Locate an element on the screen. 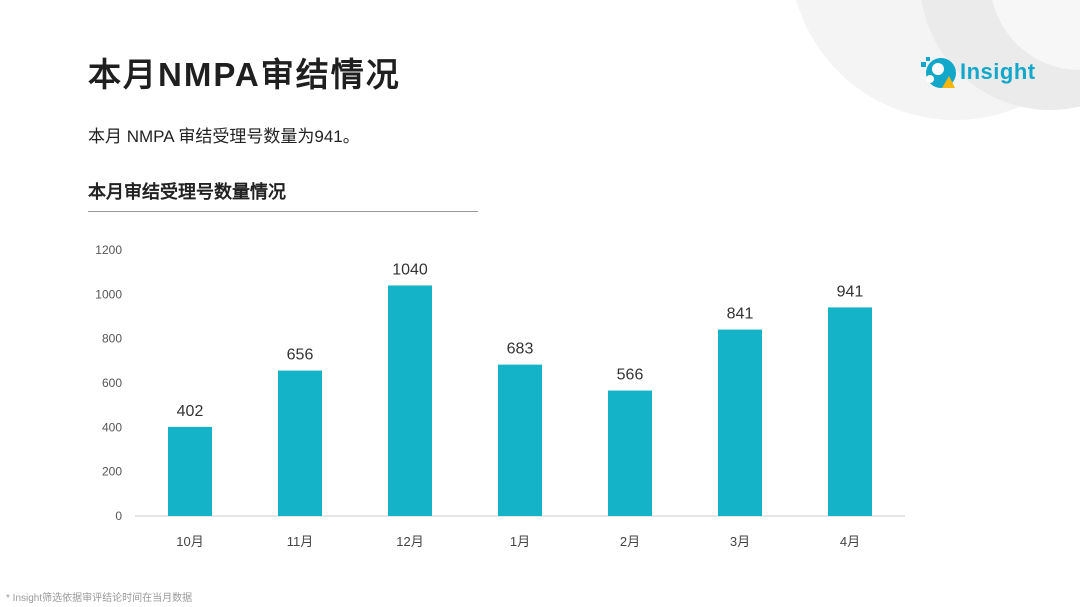 The image size is (1080, 607). x-tick-label: 1月 is located at coordinates (520, 541).